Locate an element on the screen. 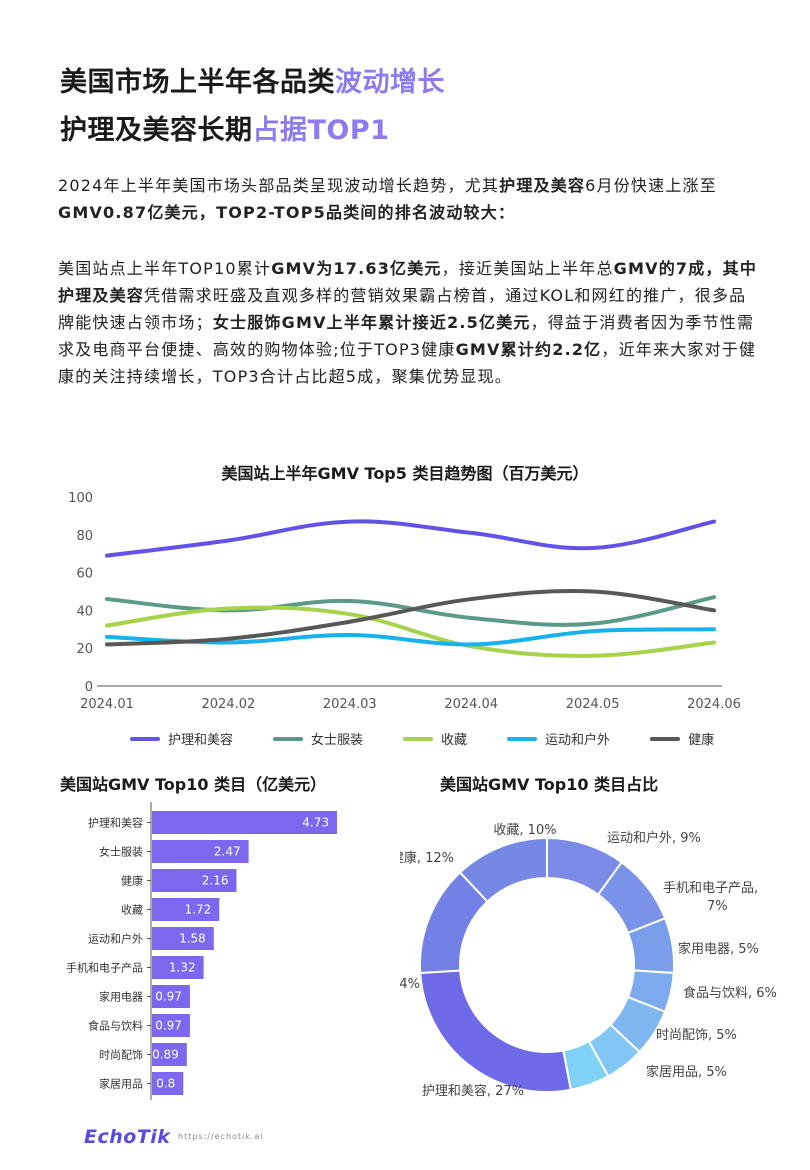 Image resolution: width=810 pixels, height=1170 pixels. legend-label: 收藏 is located at coordinates (454, 740).